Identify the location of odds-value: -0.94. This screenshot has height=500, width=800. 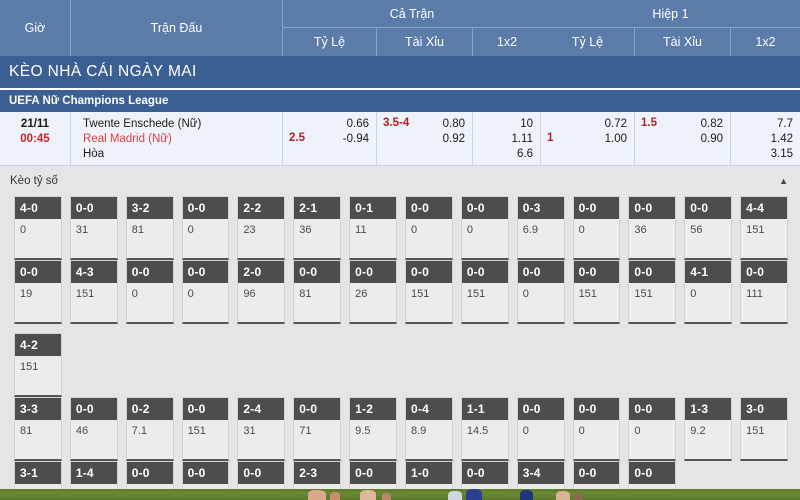
(355, 139).